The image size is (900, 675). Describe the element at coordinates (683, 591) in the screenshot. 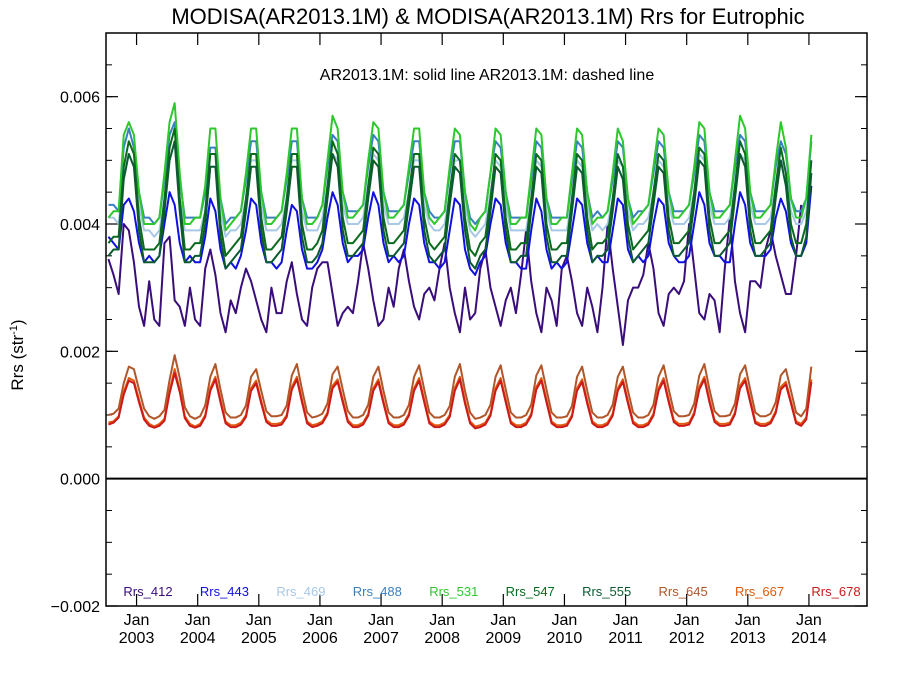

I see `legend-entry-rrs-645: Rrs_645` at that location.